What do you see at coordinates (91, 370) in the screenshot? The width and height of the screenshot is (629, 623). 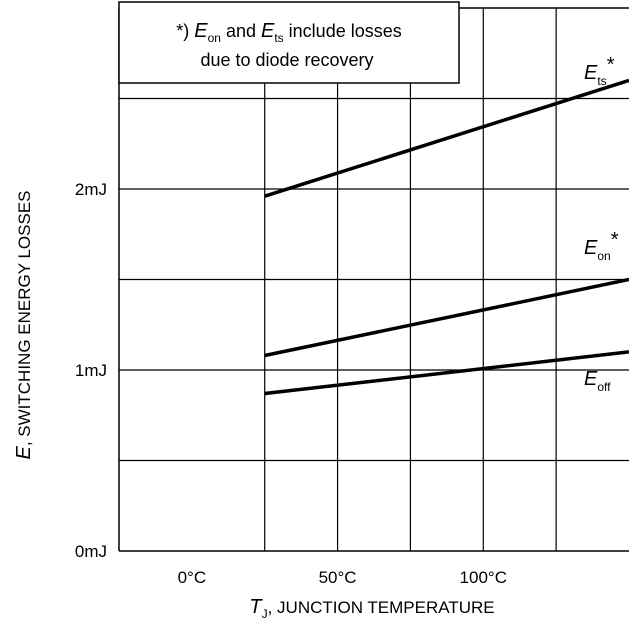 I see `y-tick-label: 1mJ` at bounding box center [91, 370].